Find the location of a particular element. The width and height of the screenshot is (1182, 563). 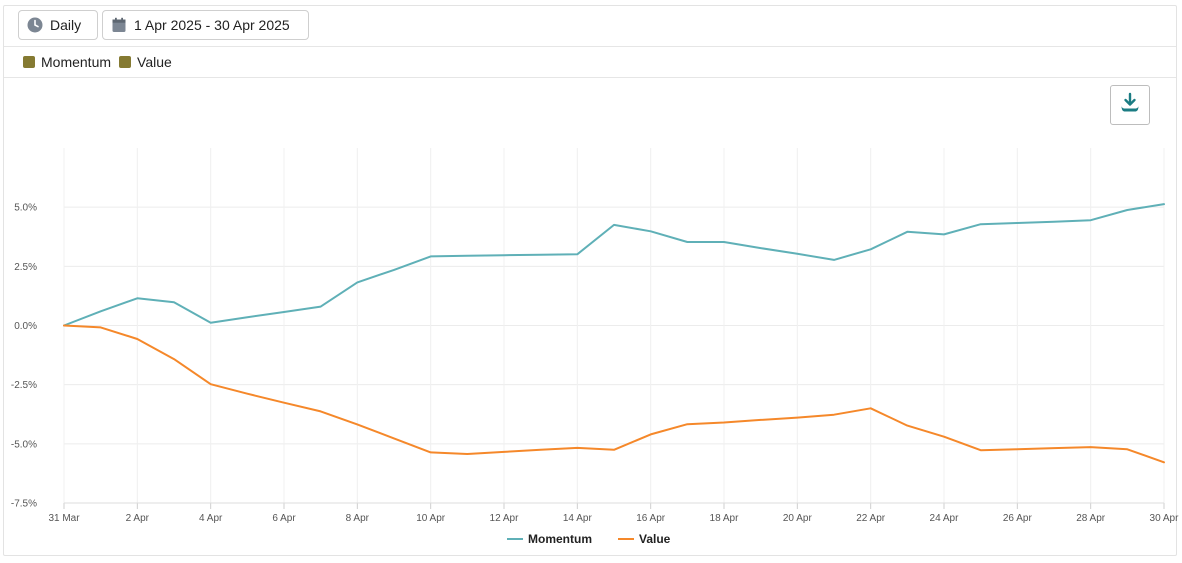

x-tick-label: 31 Mar is located at coordinates (64, 518).